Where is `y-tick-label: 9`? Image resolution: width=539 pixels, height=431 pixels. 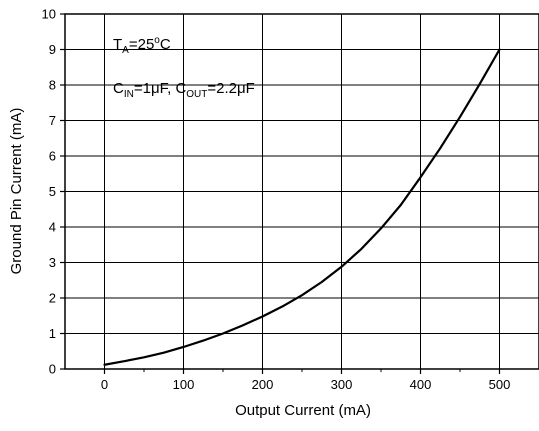 y-tick-label: 9 is located at coordinates (52, 49).